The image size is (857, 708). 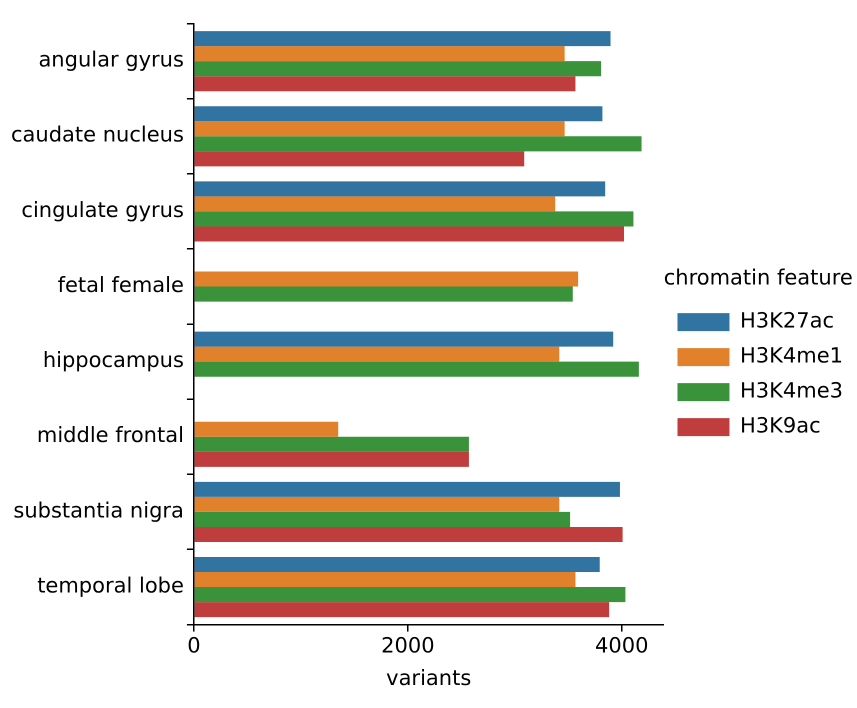 I want to click on x-tick-label: 4000, so click(x=621, y=646).